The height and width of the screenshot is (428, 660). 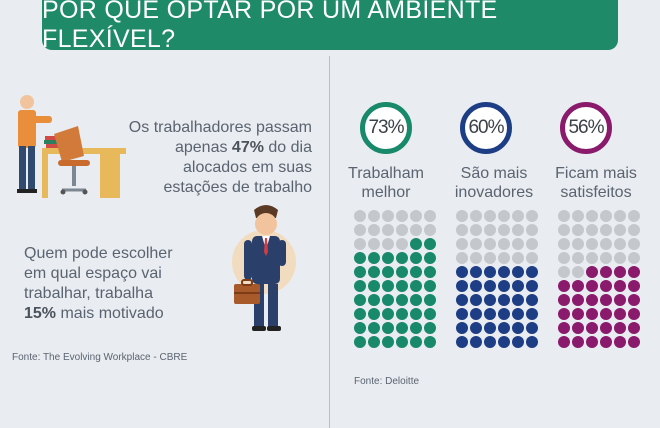 What do you see at coordinates (387, 381) in the screenshot?
I see `source-deloitte: Fonte: Deloitte` at bounding box center [387, 381].